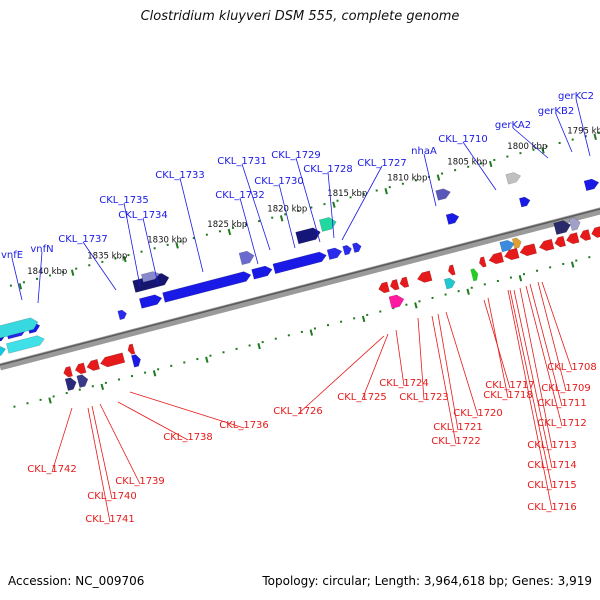  Describe the element at coordinates (508, 395) in the screenshot. I see `reverse-gene-label: CKL_1718` at that location.